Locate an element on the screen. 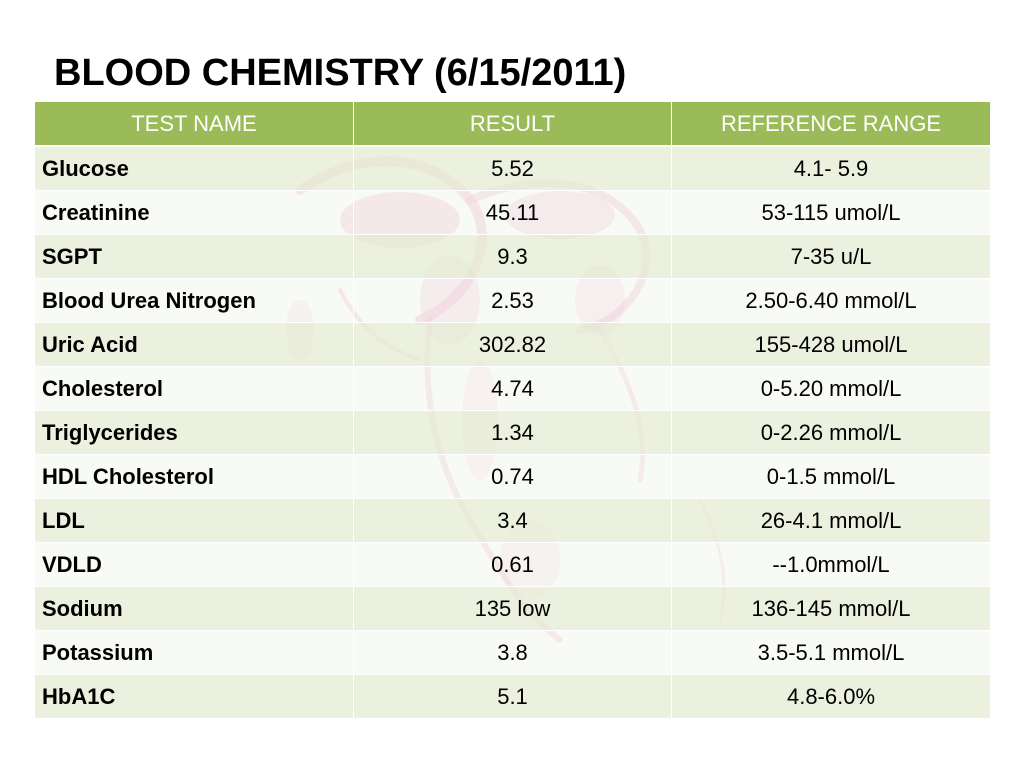 This screenshot has width=1024, height=768. test-name-cell: Sodium is located at coordinates (194, 608).